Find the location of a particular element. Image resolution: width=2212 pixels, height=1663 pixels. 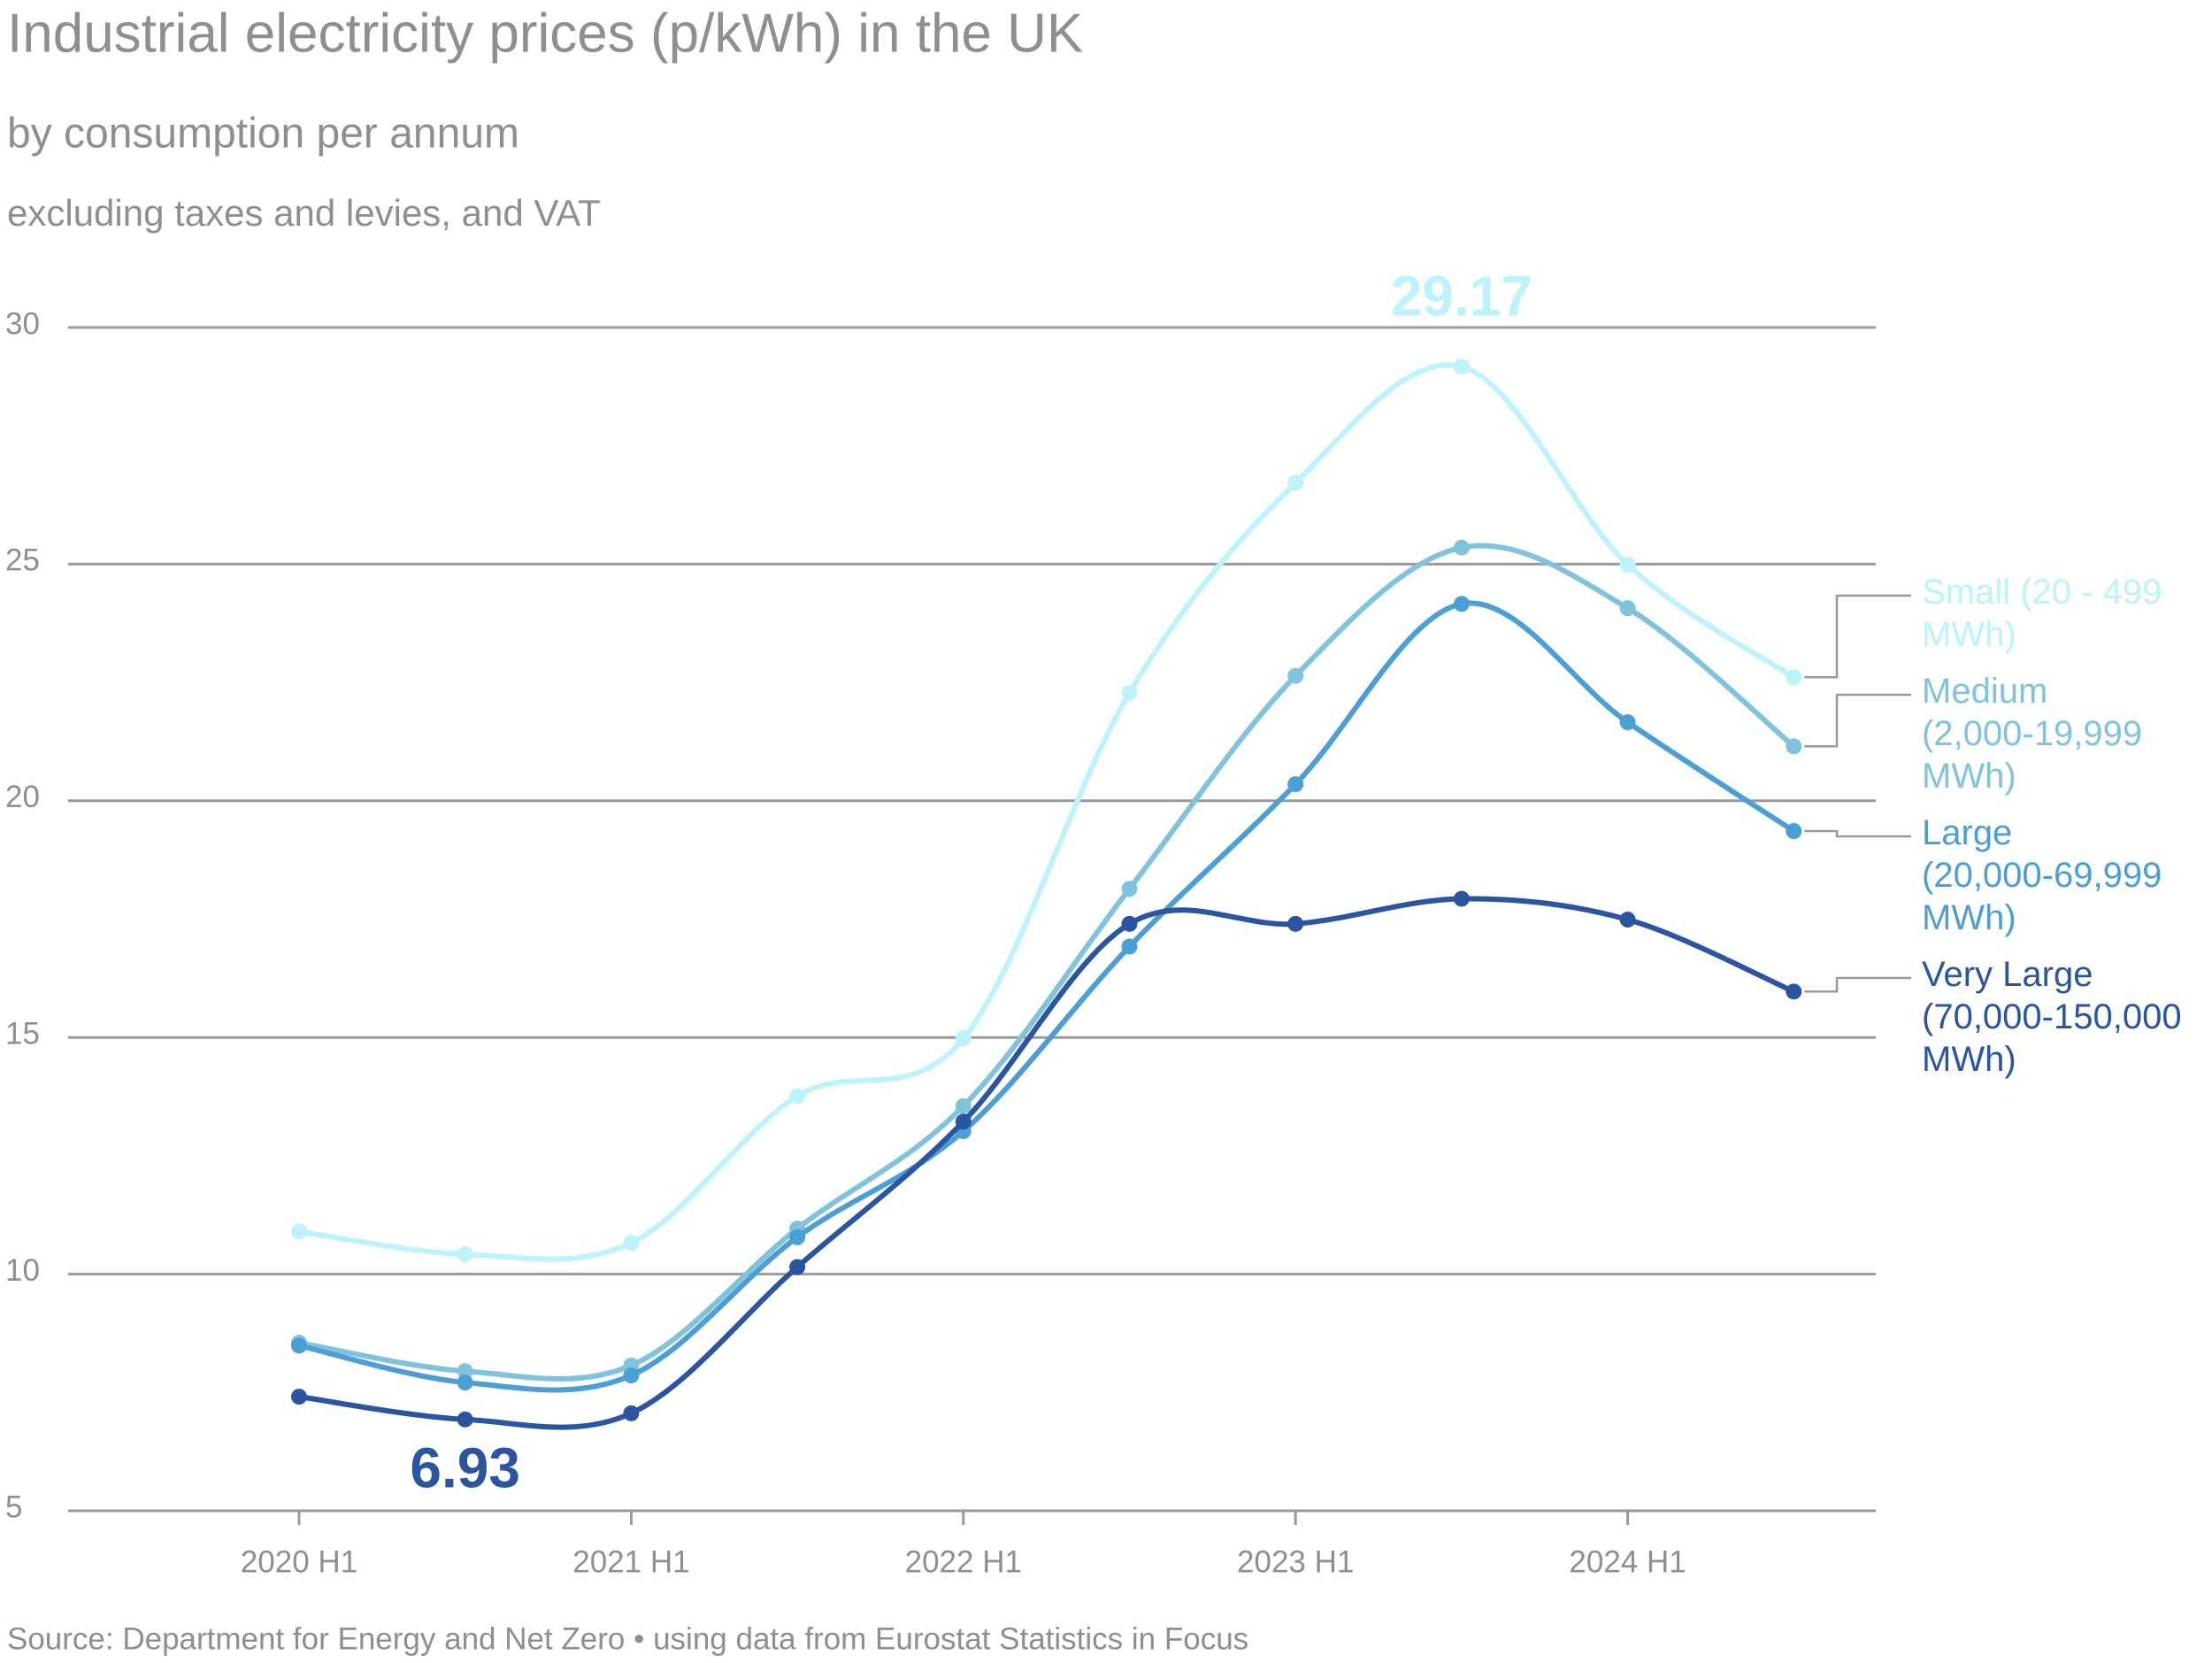

y-tick-label: 25 is located at coordinates (22, 561).